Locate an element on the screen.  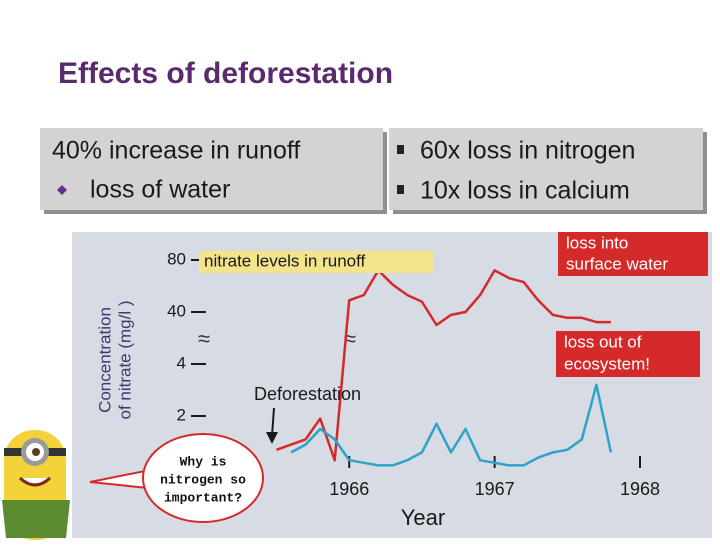
annotation-arrow-head is located at coordinates (272, 438).